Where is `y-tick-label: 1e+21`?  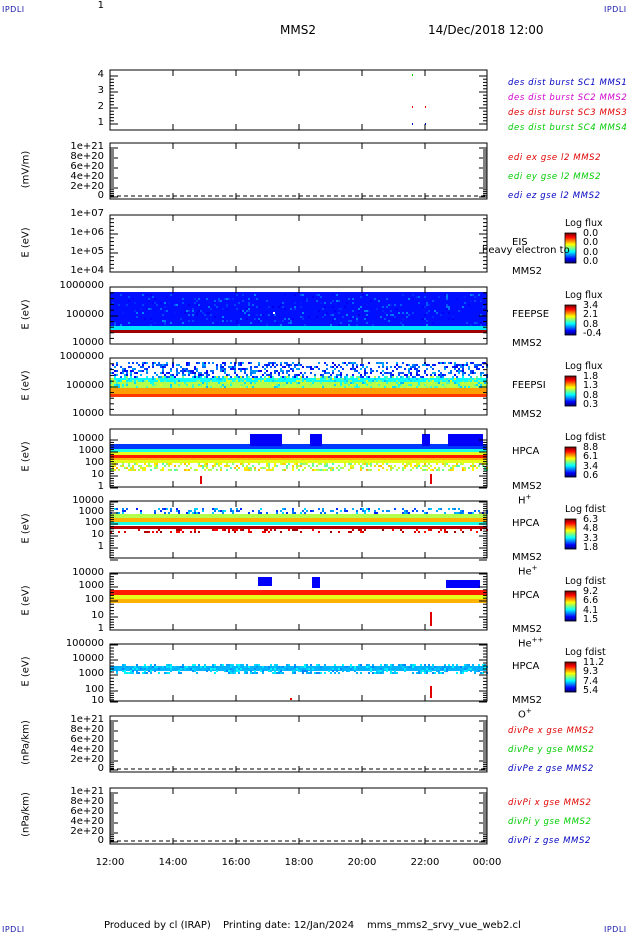
y-tick-label: 1e+21 is located at coordinates (87, 146).